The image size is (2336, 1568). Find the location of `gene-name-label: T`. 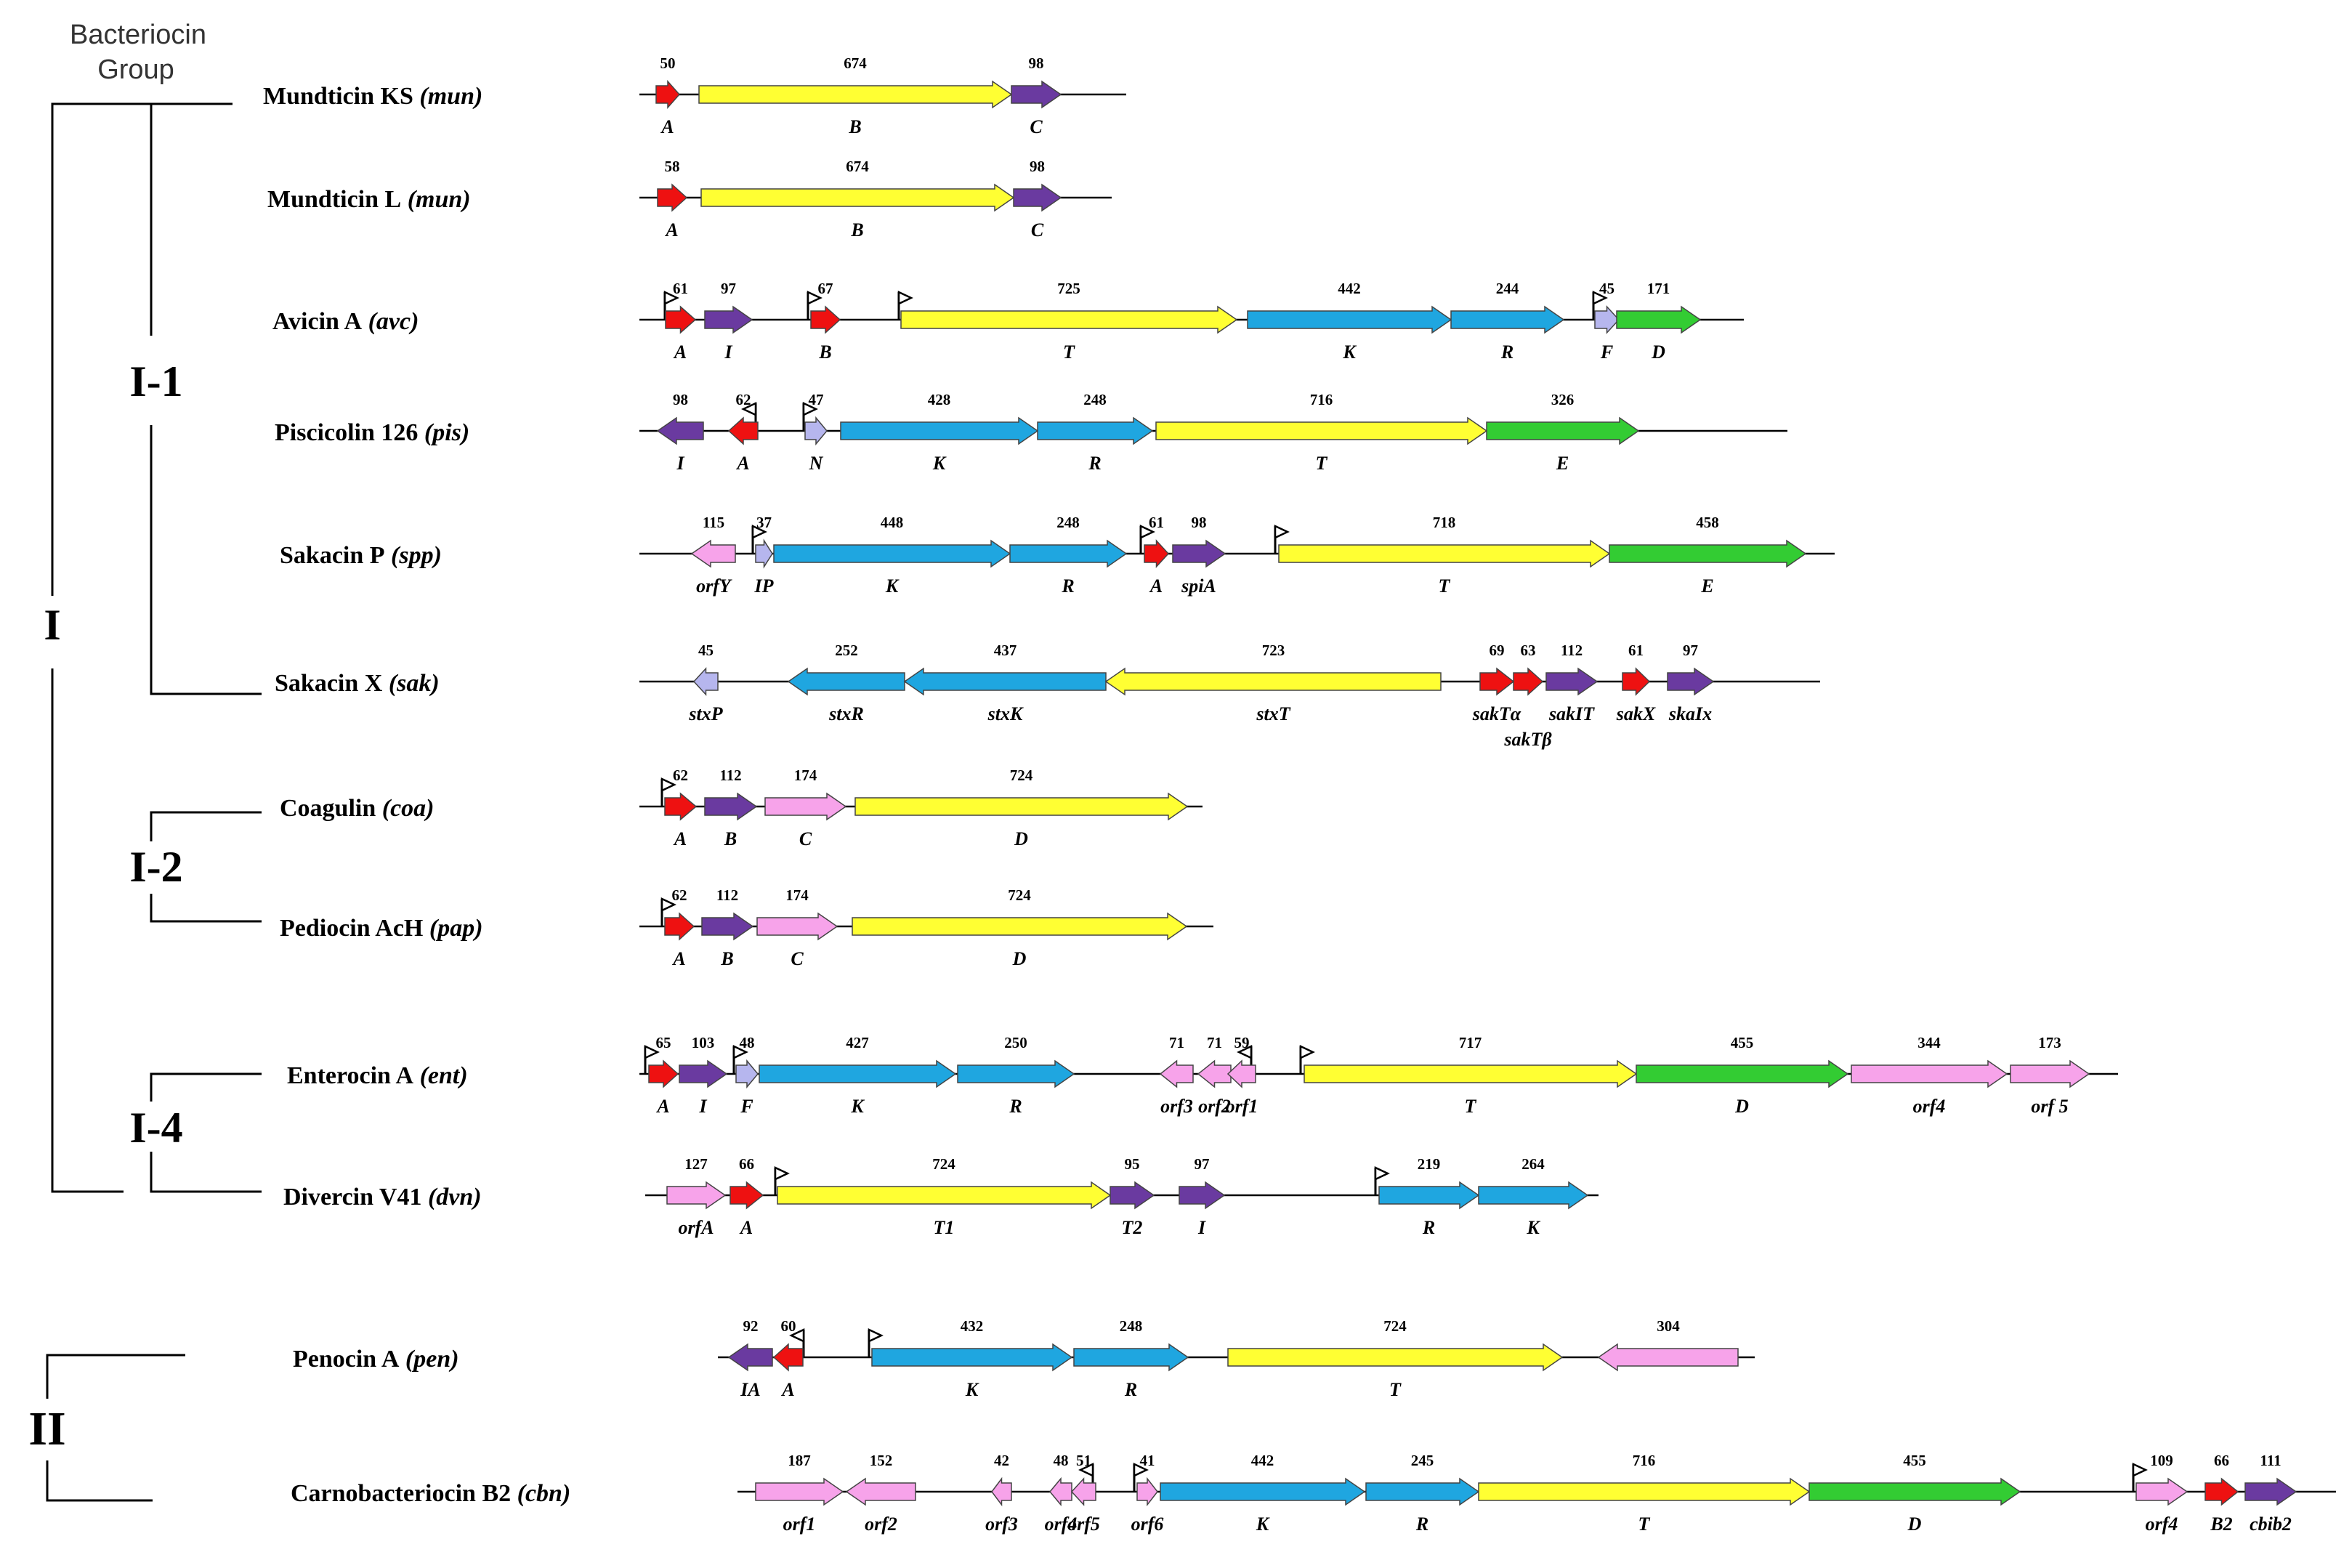

gene-name-label: T is located at coordinates (1644, 1524).